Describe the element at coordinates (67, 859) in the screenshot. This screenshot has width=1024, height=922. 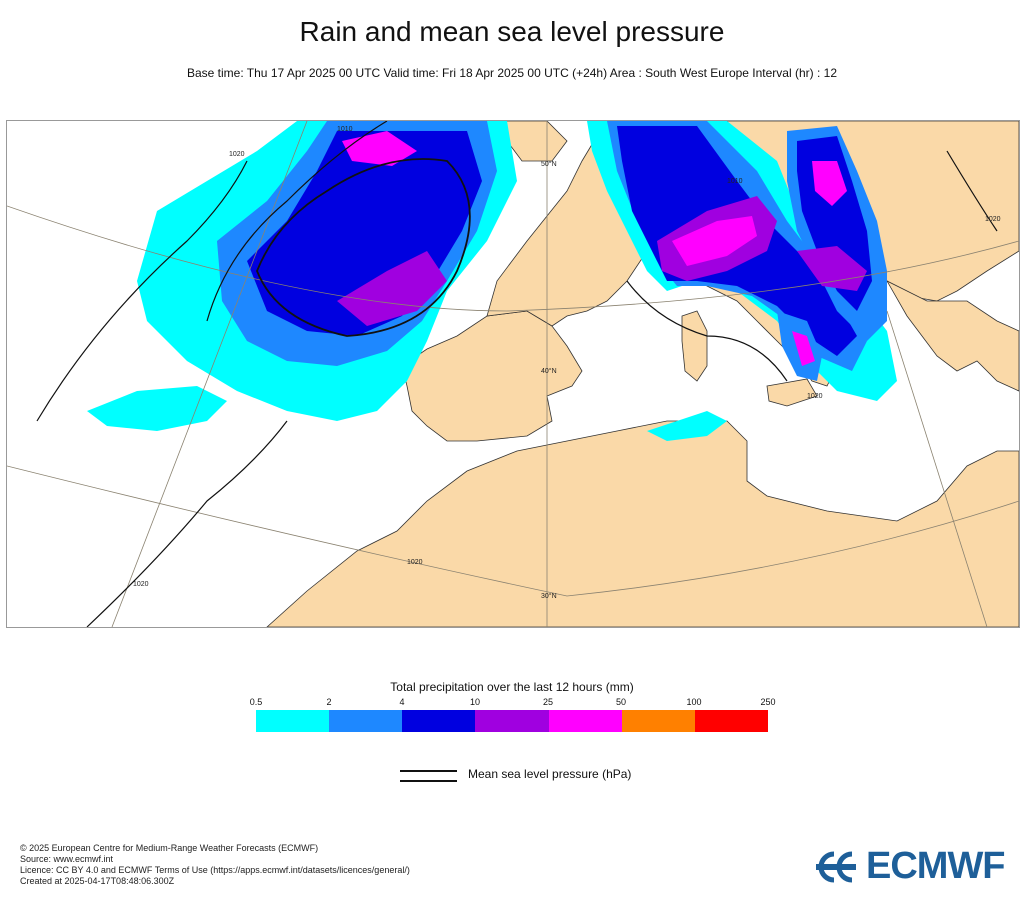
I see `footer-source: Source: www.ecmwf.int` at that location.